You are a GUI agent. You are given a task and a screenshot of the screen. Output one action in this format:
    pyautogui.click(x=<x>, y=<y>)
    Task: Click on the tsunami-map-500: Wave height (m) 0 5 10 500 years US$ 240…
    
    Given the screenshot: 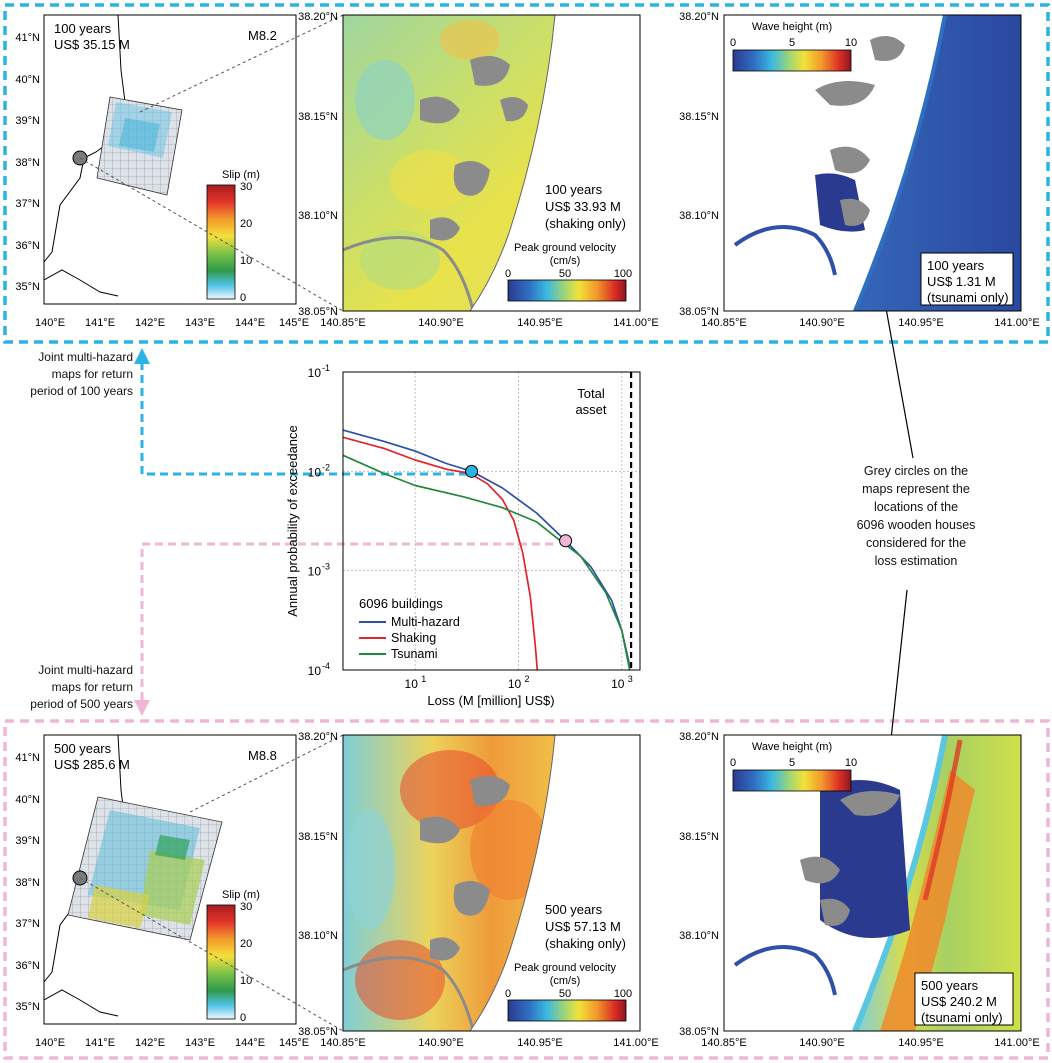 What is the action you would take?
    pyautogui.click(x=859, y=890)
    